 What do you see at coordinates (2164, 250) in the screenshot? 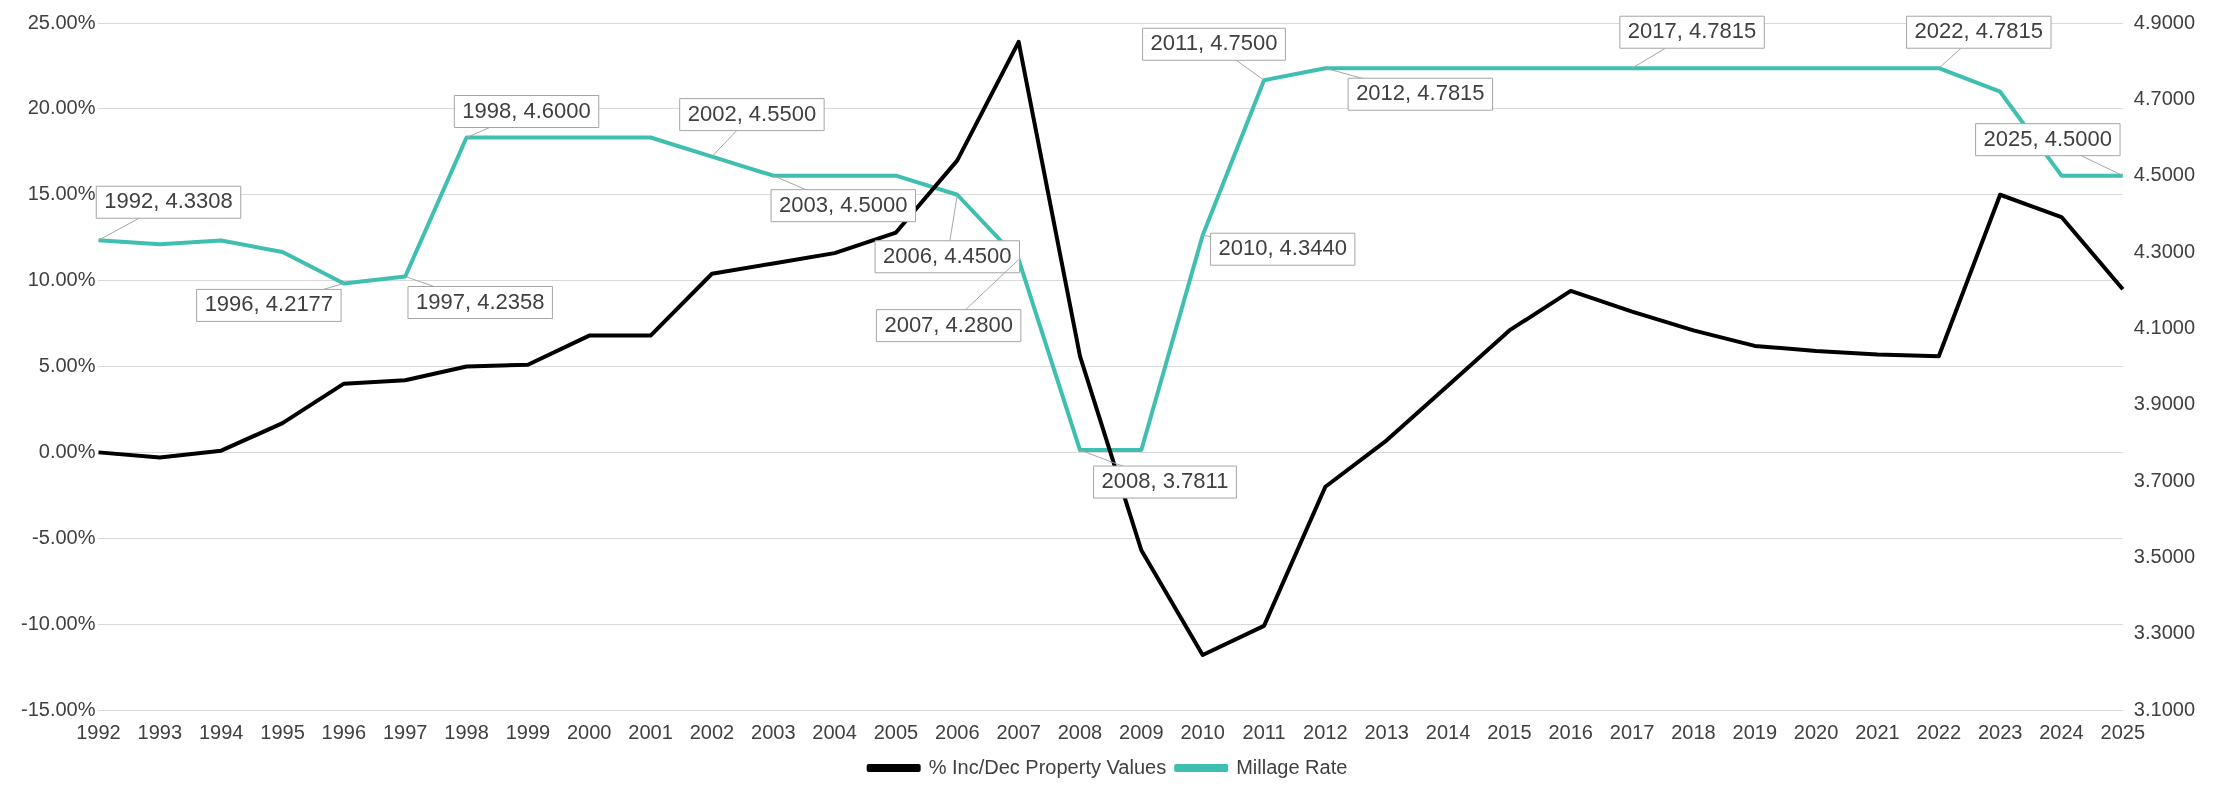
I see `y2-tick-label: 4.3000` at bounding box center [2164, 250].